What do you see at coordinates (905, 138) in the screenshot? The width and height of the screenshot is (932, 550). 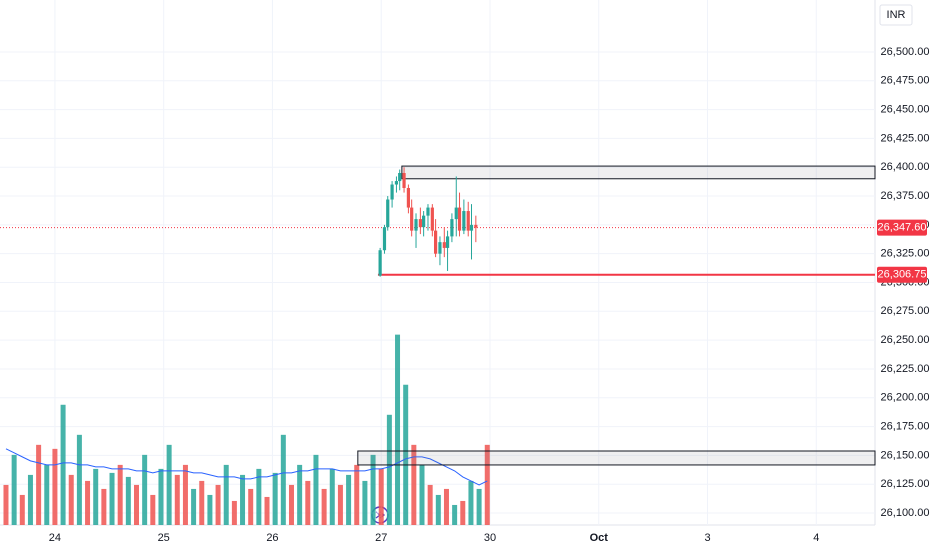 I see `y-tick-label: 26,425.00` at bounding box center [905, 138].